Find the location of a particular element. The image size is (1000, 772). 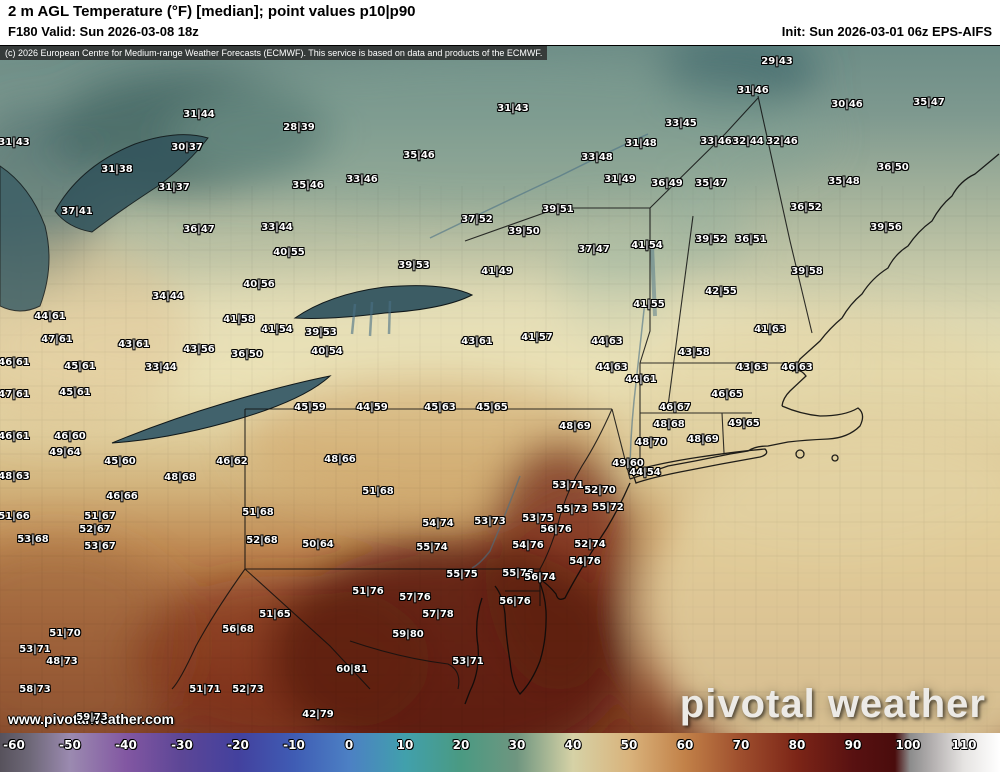

cape-cod is located at coordinates (746, 442).